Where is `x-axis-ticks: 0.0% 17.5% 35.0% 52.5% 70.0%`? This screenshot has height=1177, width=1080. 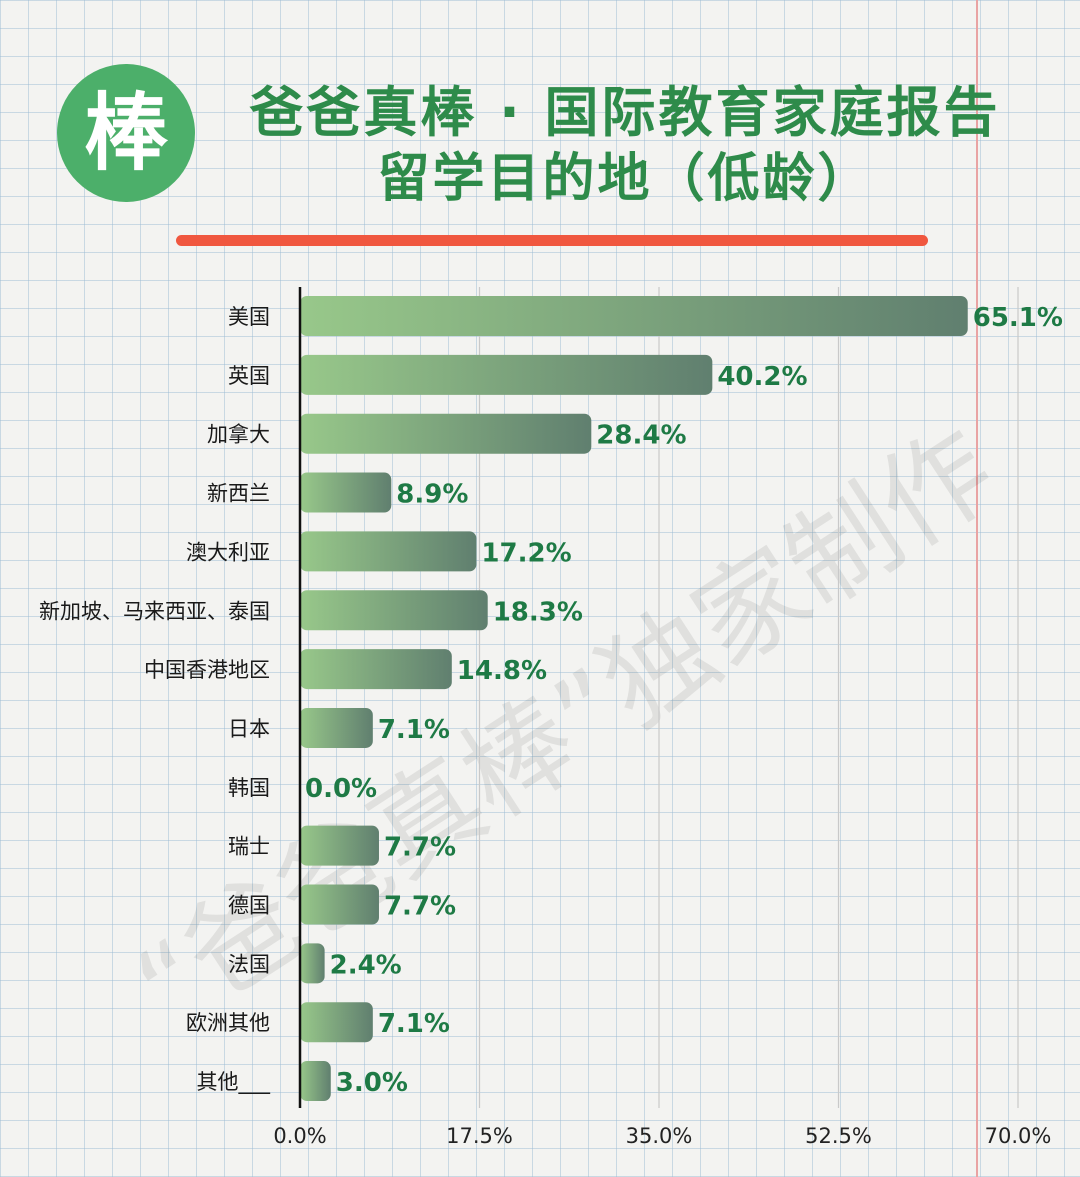 x-axis-ticks: 0.0% 17.5% 35.0% 52.5% 70.0% is located at coordinates (662, 1136).